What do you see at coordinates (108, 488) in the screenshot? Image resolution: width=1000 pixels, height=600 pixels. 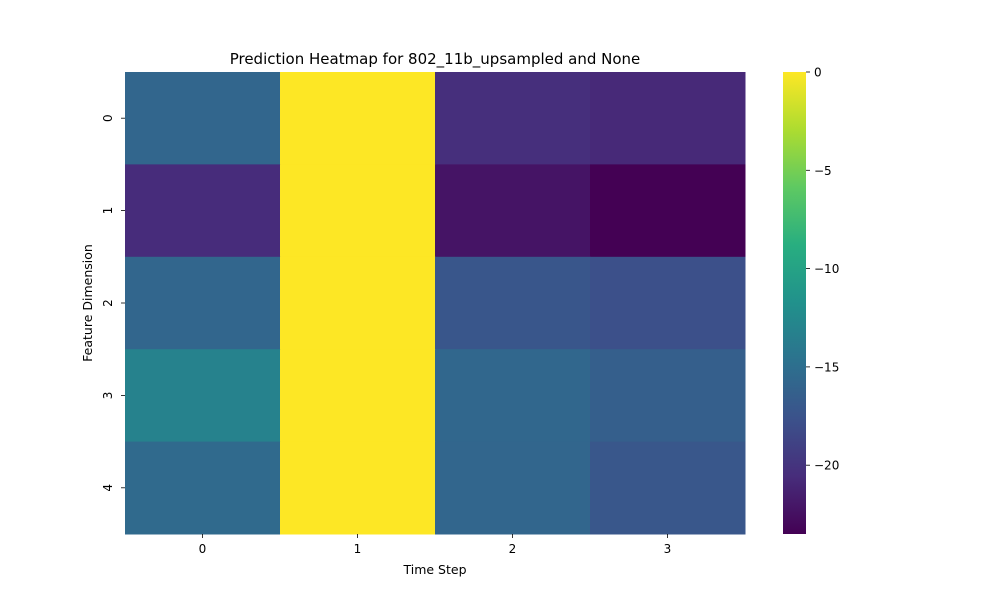 I see `y-tick-label: 4` at bounding box center [108, 488].